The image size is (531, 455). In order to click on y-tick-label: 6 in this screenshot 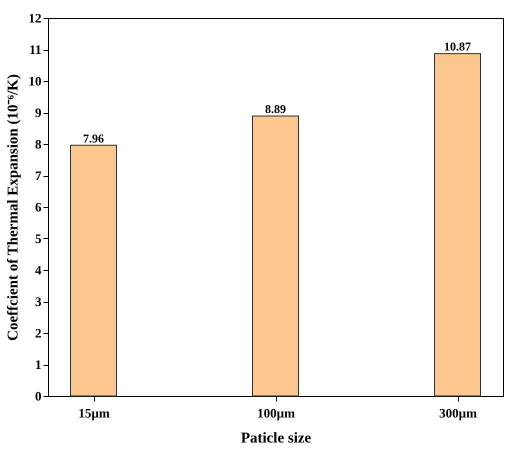, I will do `click(38, 207)`.